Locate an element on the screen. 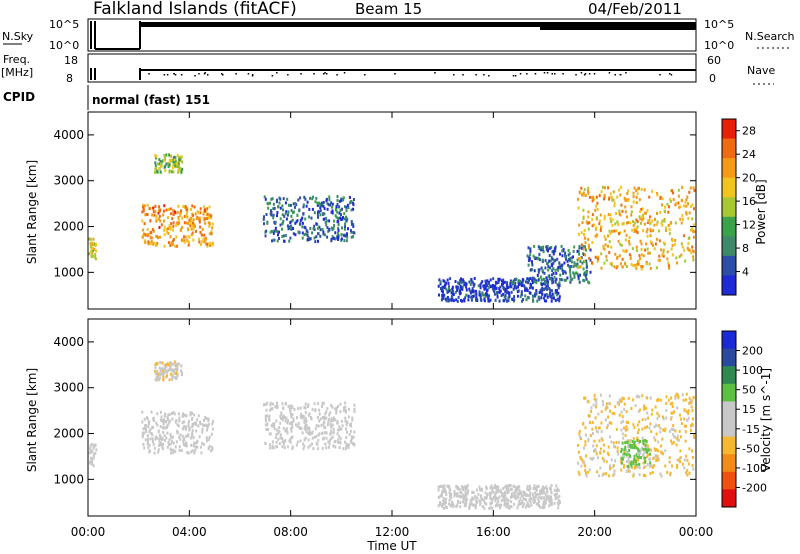 Image resolution: width=800 pixels, height=554 pixels. nave-tick-low: 0 is located at coordinates (712, 78).